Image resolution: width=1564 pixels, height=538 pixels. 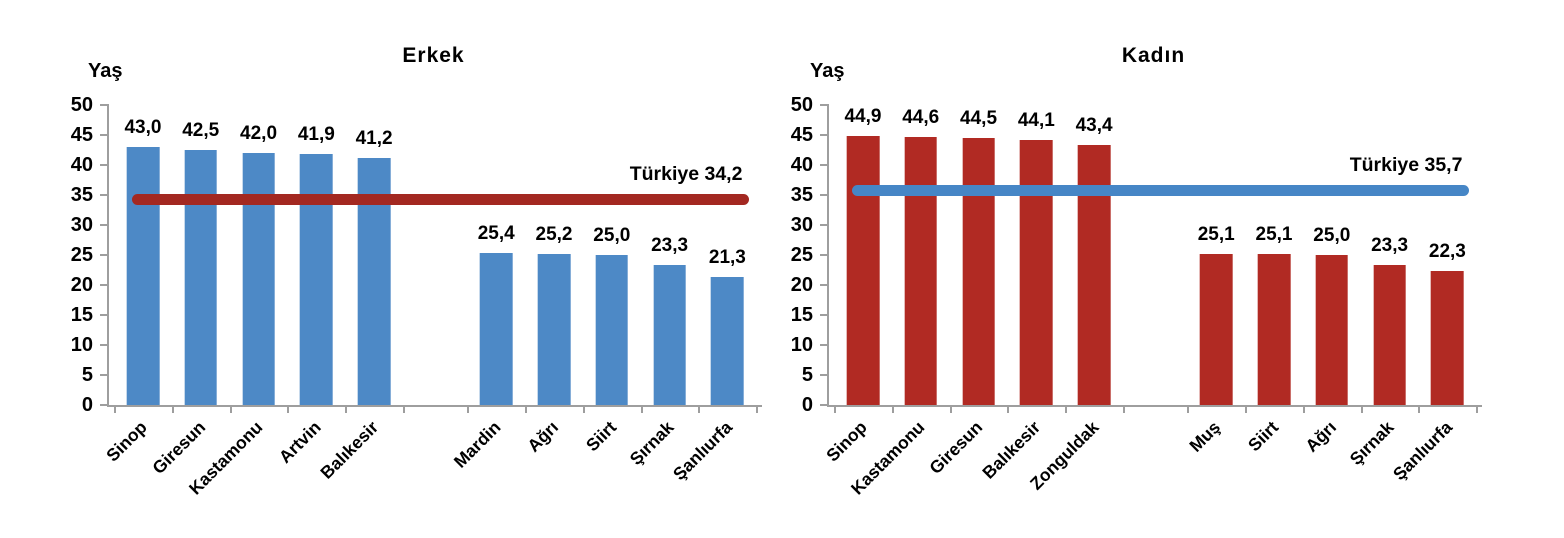 I want to click on x-axis-label-text: Artvin, so click(x=299, y=442).